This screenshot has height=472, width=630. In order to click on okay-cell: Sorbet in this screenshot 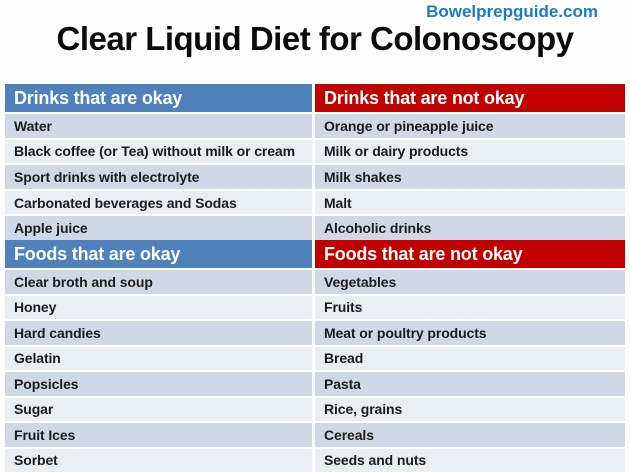, I will do `click(158, 460)`.